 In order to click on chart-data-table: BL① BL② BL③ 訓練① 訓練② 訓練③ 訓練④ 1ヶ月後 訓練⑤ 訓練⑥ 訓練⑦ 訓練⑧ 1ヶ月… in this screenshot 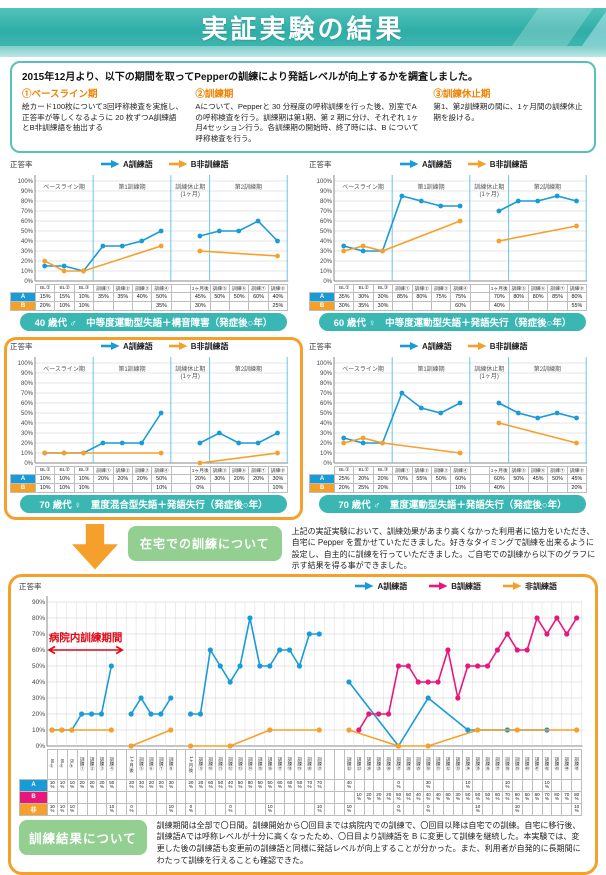, I will do `click(301, 782)`.